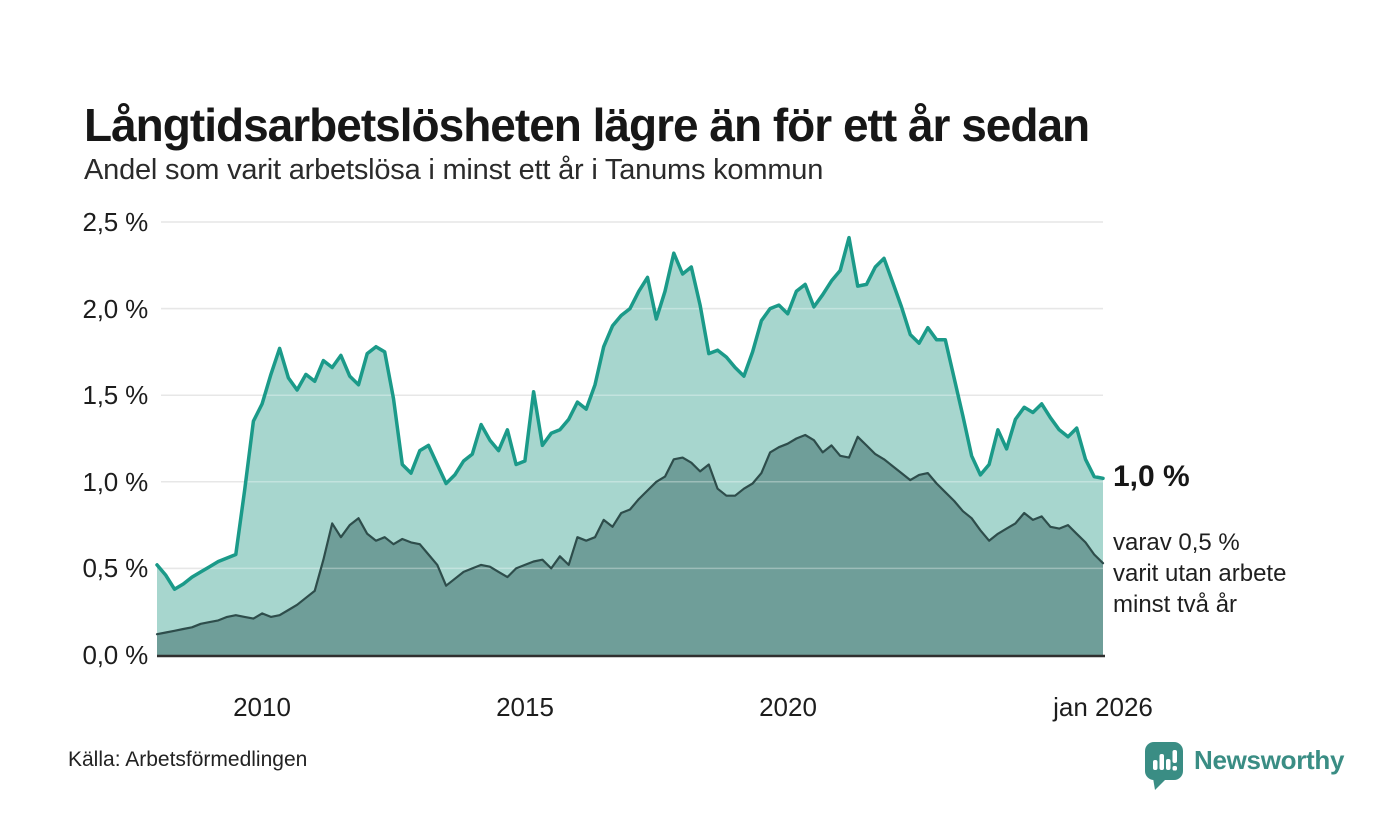  Describe the element at coordinates (115, 309) in the screenshot. I see `y-axis-label-2-0: 2,0 %` at that location.